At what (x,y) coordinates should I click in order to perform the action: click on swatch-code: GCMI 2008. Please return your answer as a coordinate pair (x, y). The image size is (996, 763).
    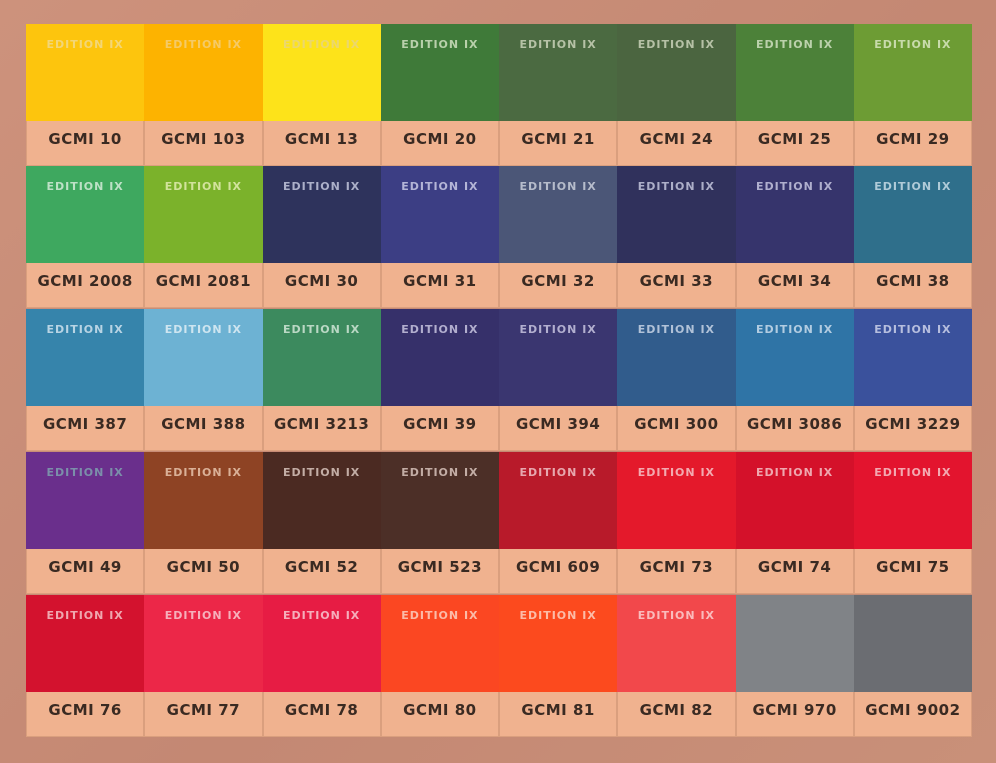
    Looking at the image, I should click on (85, 281).